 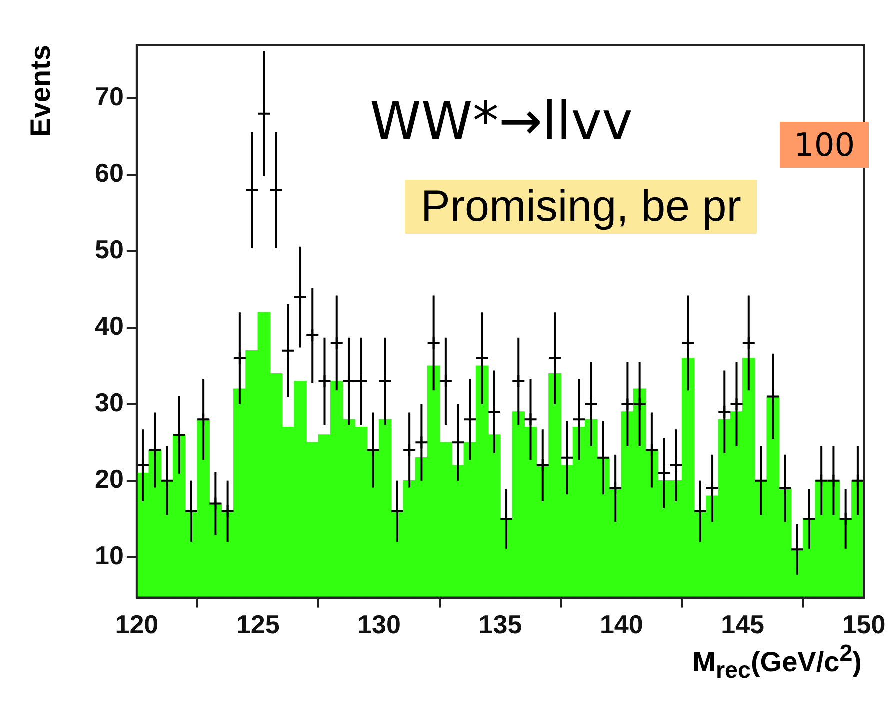 I want to click on y-tick-label: 10, so click(x=109, y=555).